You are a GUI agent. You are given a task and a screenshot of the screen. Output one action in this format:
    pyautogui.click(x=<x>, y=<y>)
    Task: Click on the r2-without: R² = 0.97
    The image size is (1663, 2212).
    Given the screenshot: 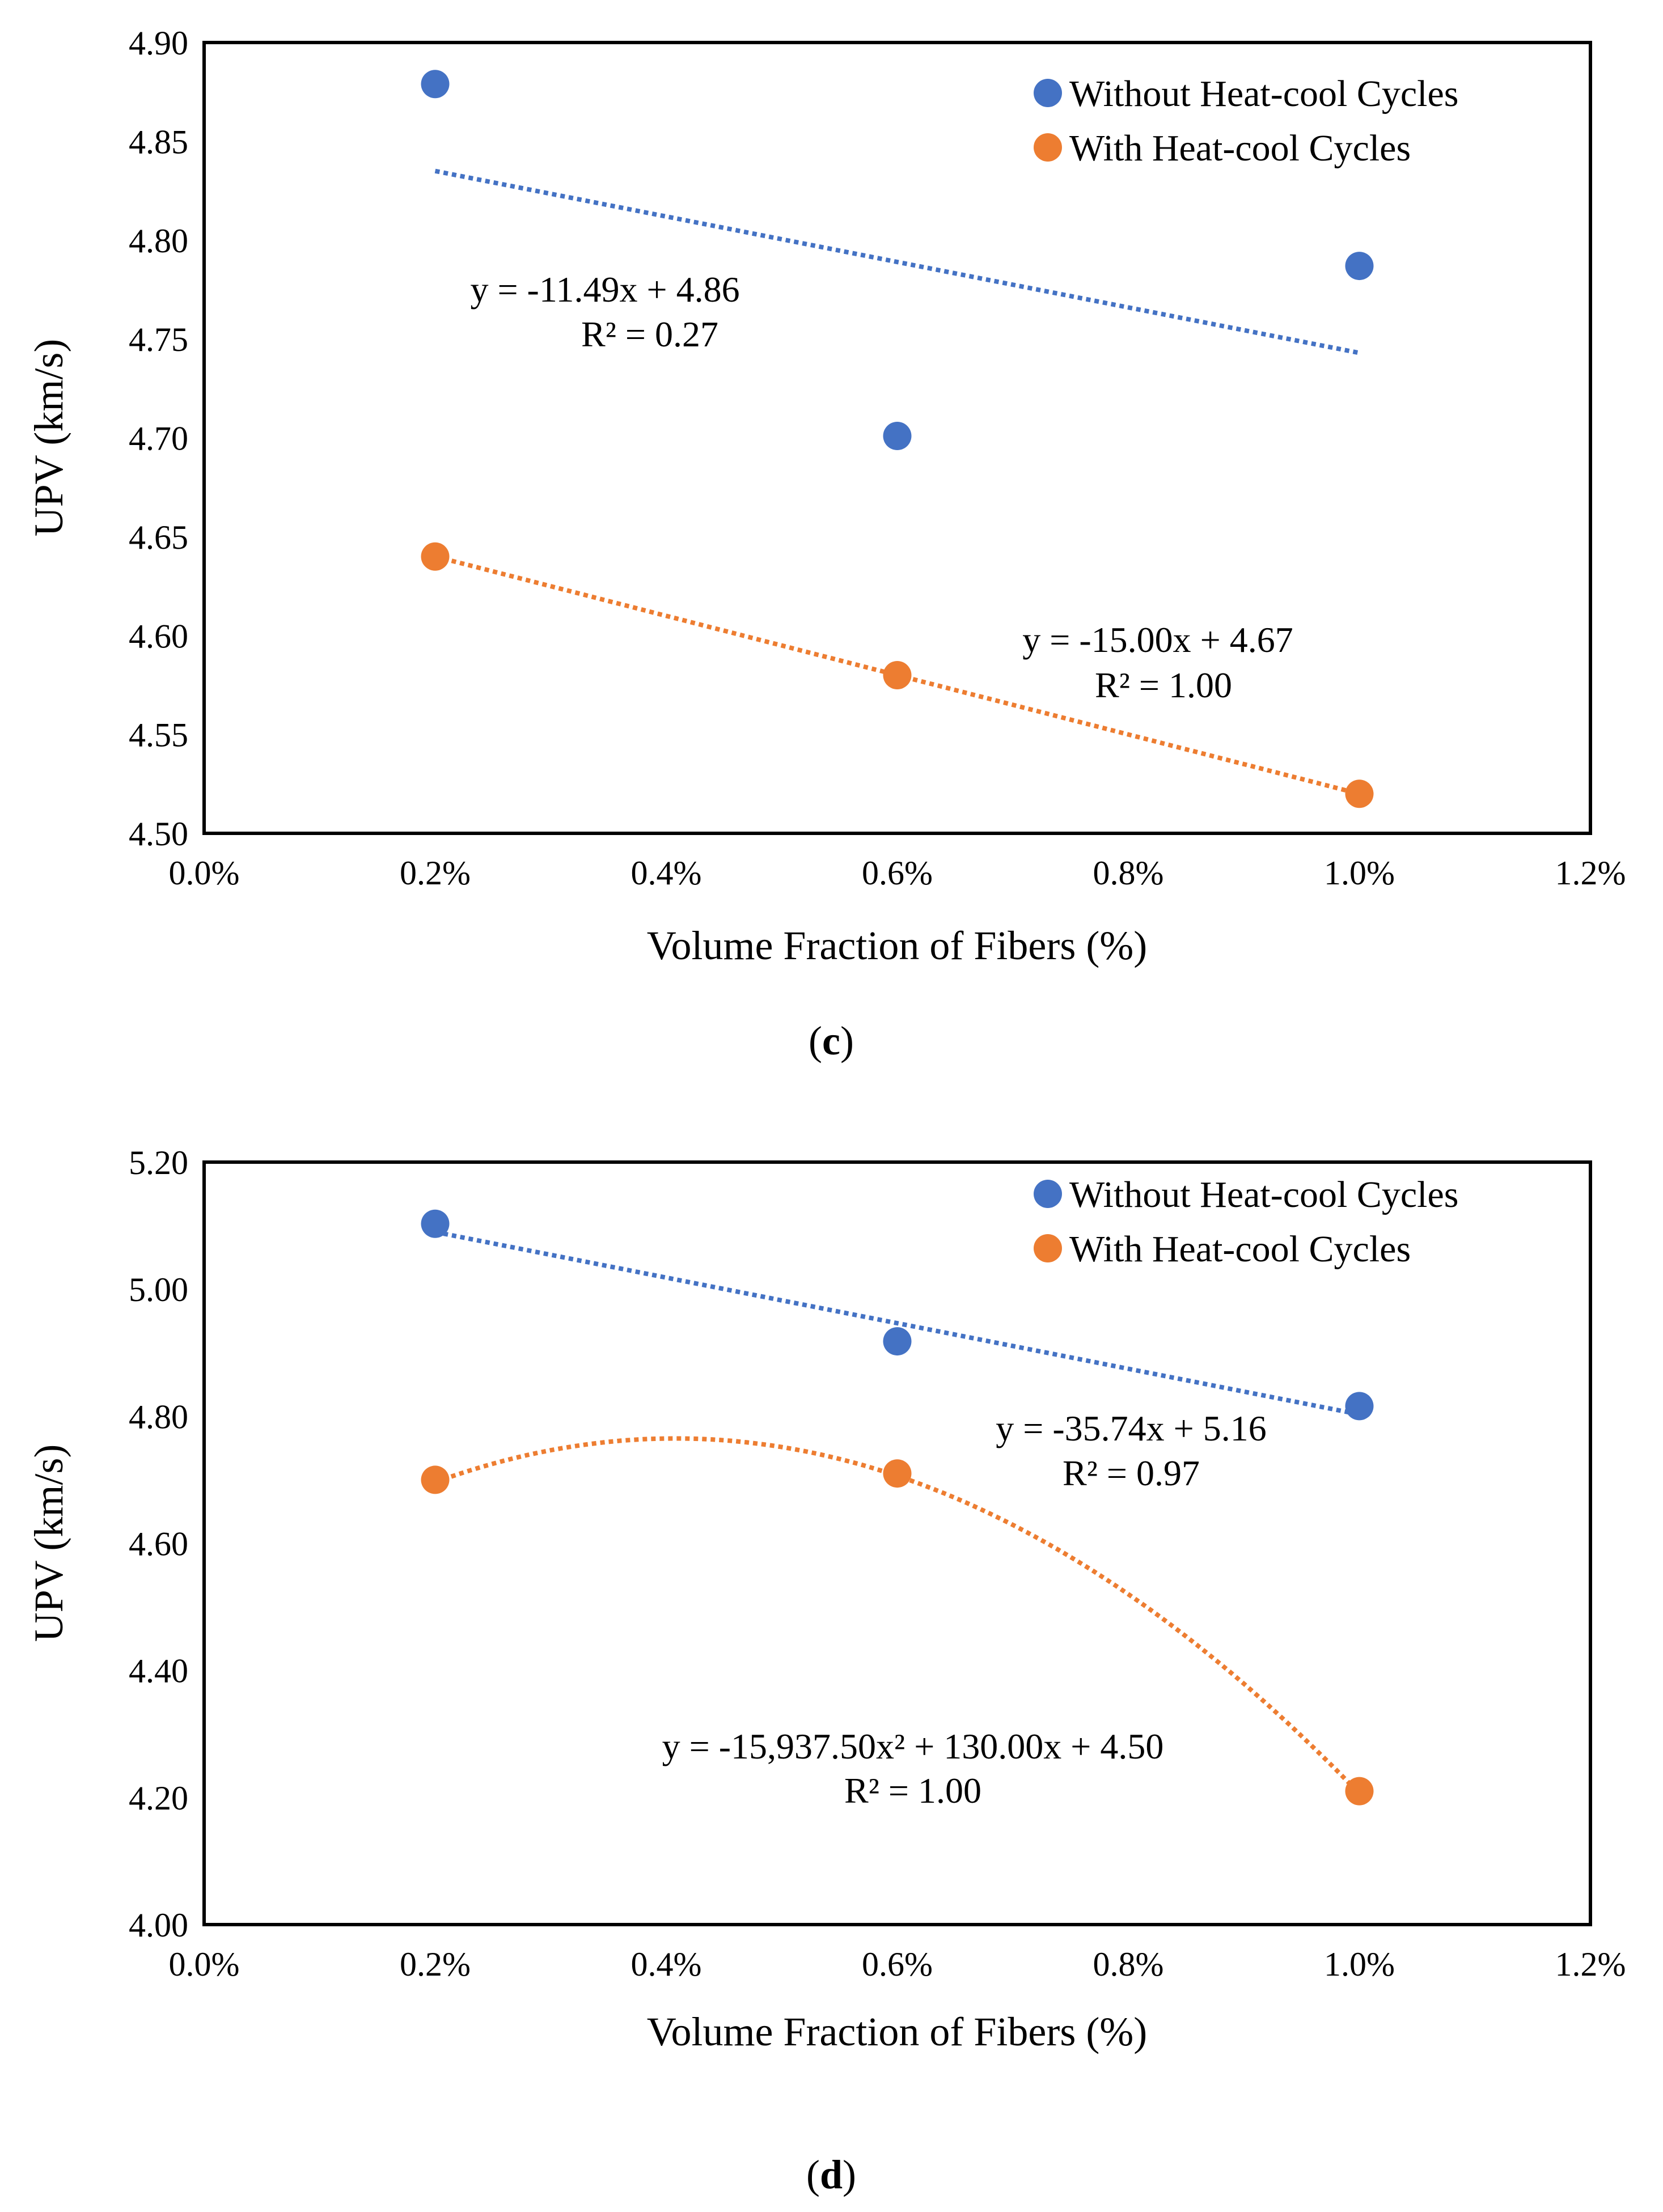 What is the action you would take?
    pyautogui.click(x=1131, y=1473)
    